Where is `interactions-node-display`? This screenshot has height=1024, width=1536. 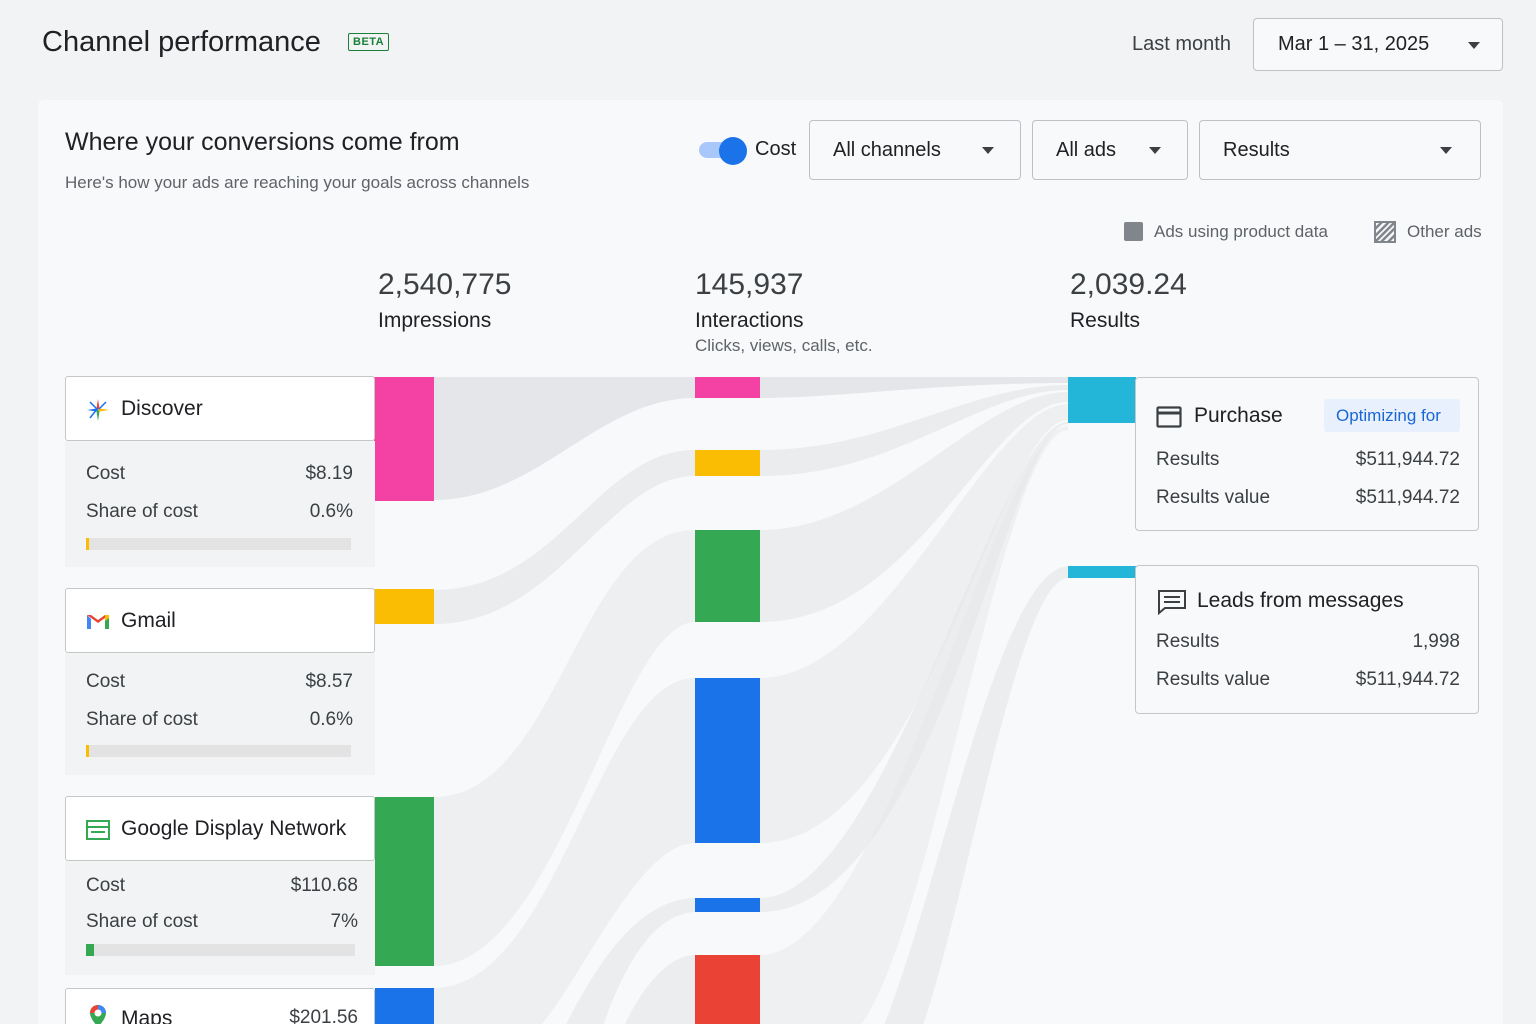 interactions-node-display is located at coordinates (727, 576).